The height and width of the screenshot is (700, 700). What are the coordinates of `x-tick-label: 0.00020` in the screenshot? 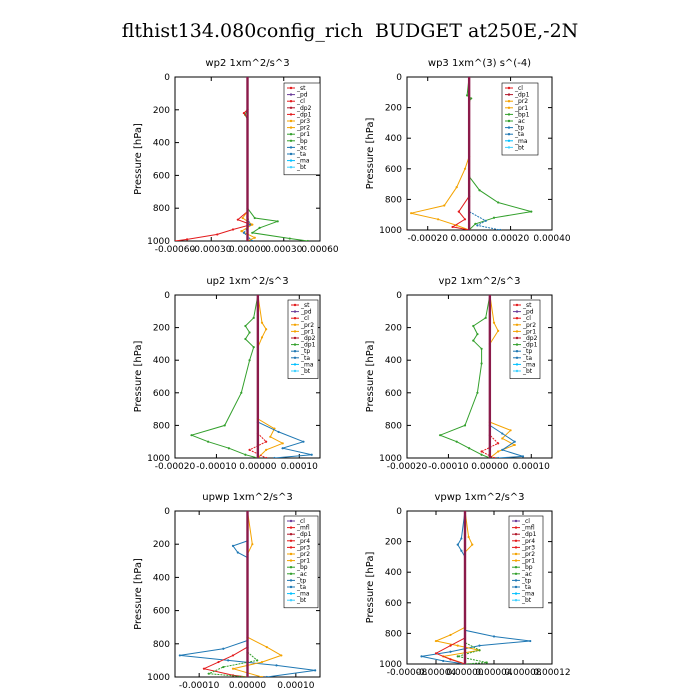 It's located at (510, 239).